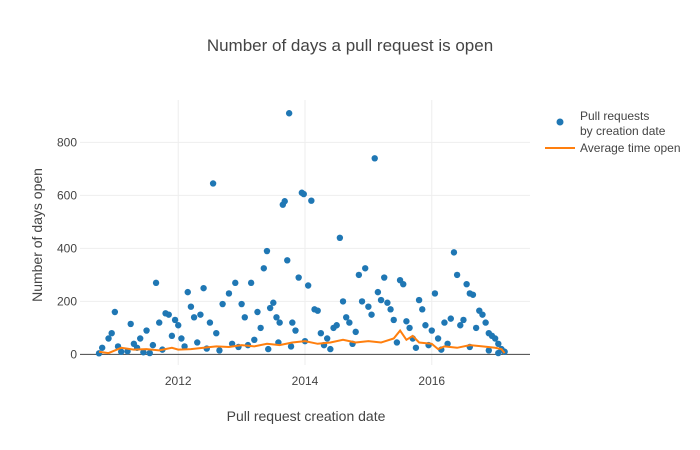 Image resolution: width=700 pixels, height=450 pixels. Describe the element at coordinates (560, 122) in the screenshot. I see `legend-scatter-marker` at that location.